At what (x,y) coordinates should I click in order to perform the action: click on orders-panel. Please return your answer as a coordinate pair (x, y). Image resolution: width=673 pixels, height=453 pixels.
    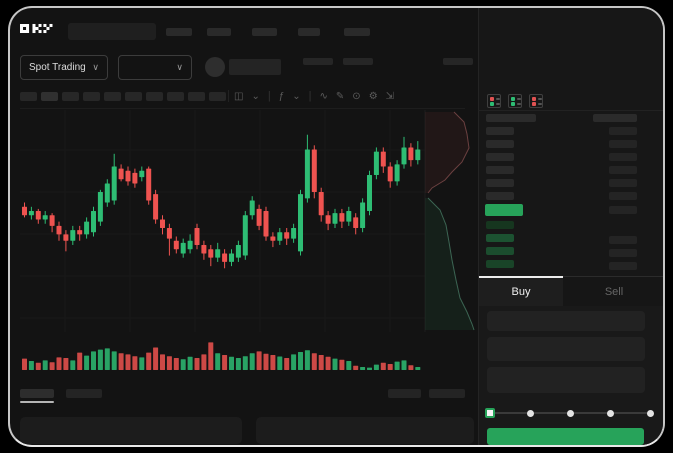
    Looking at the image, I should click on (131, 430).